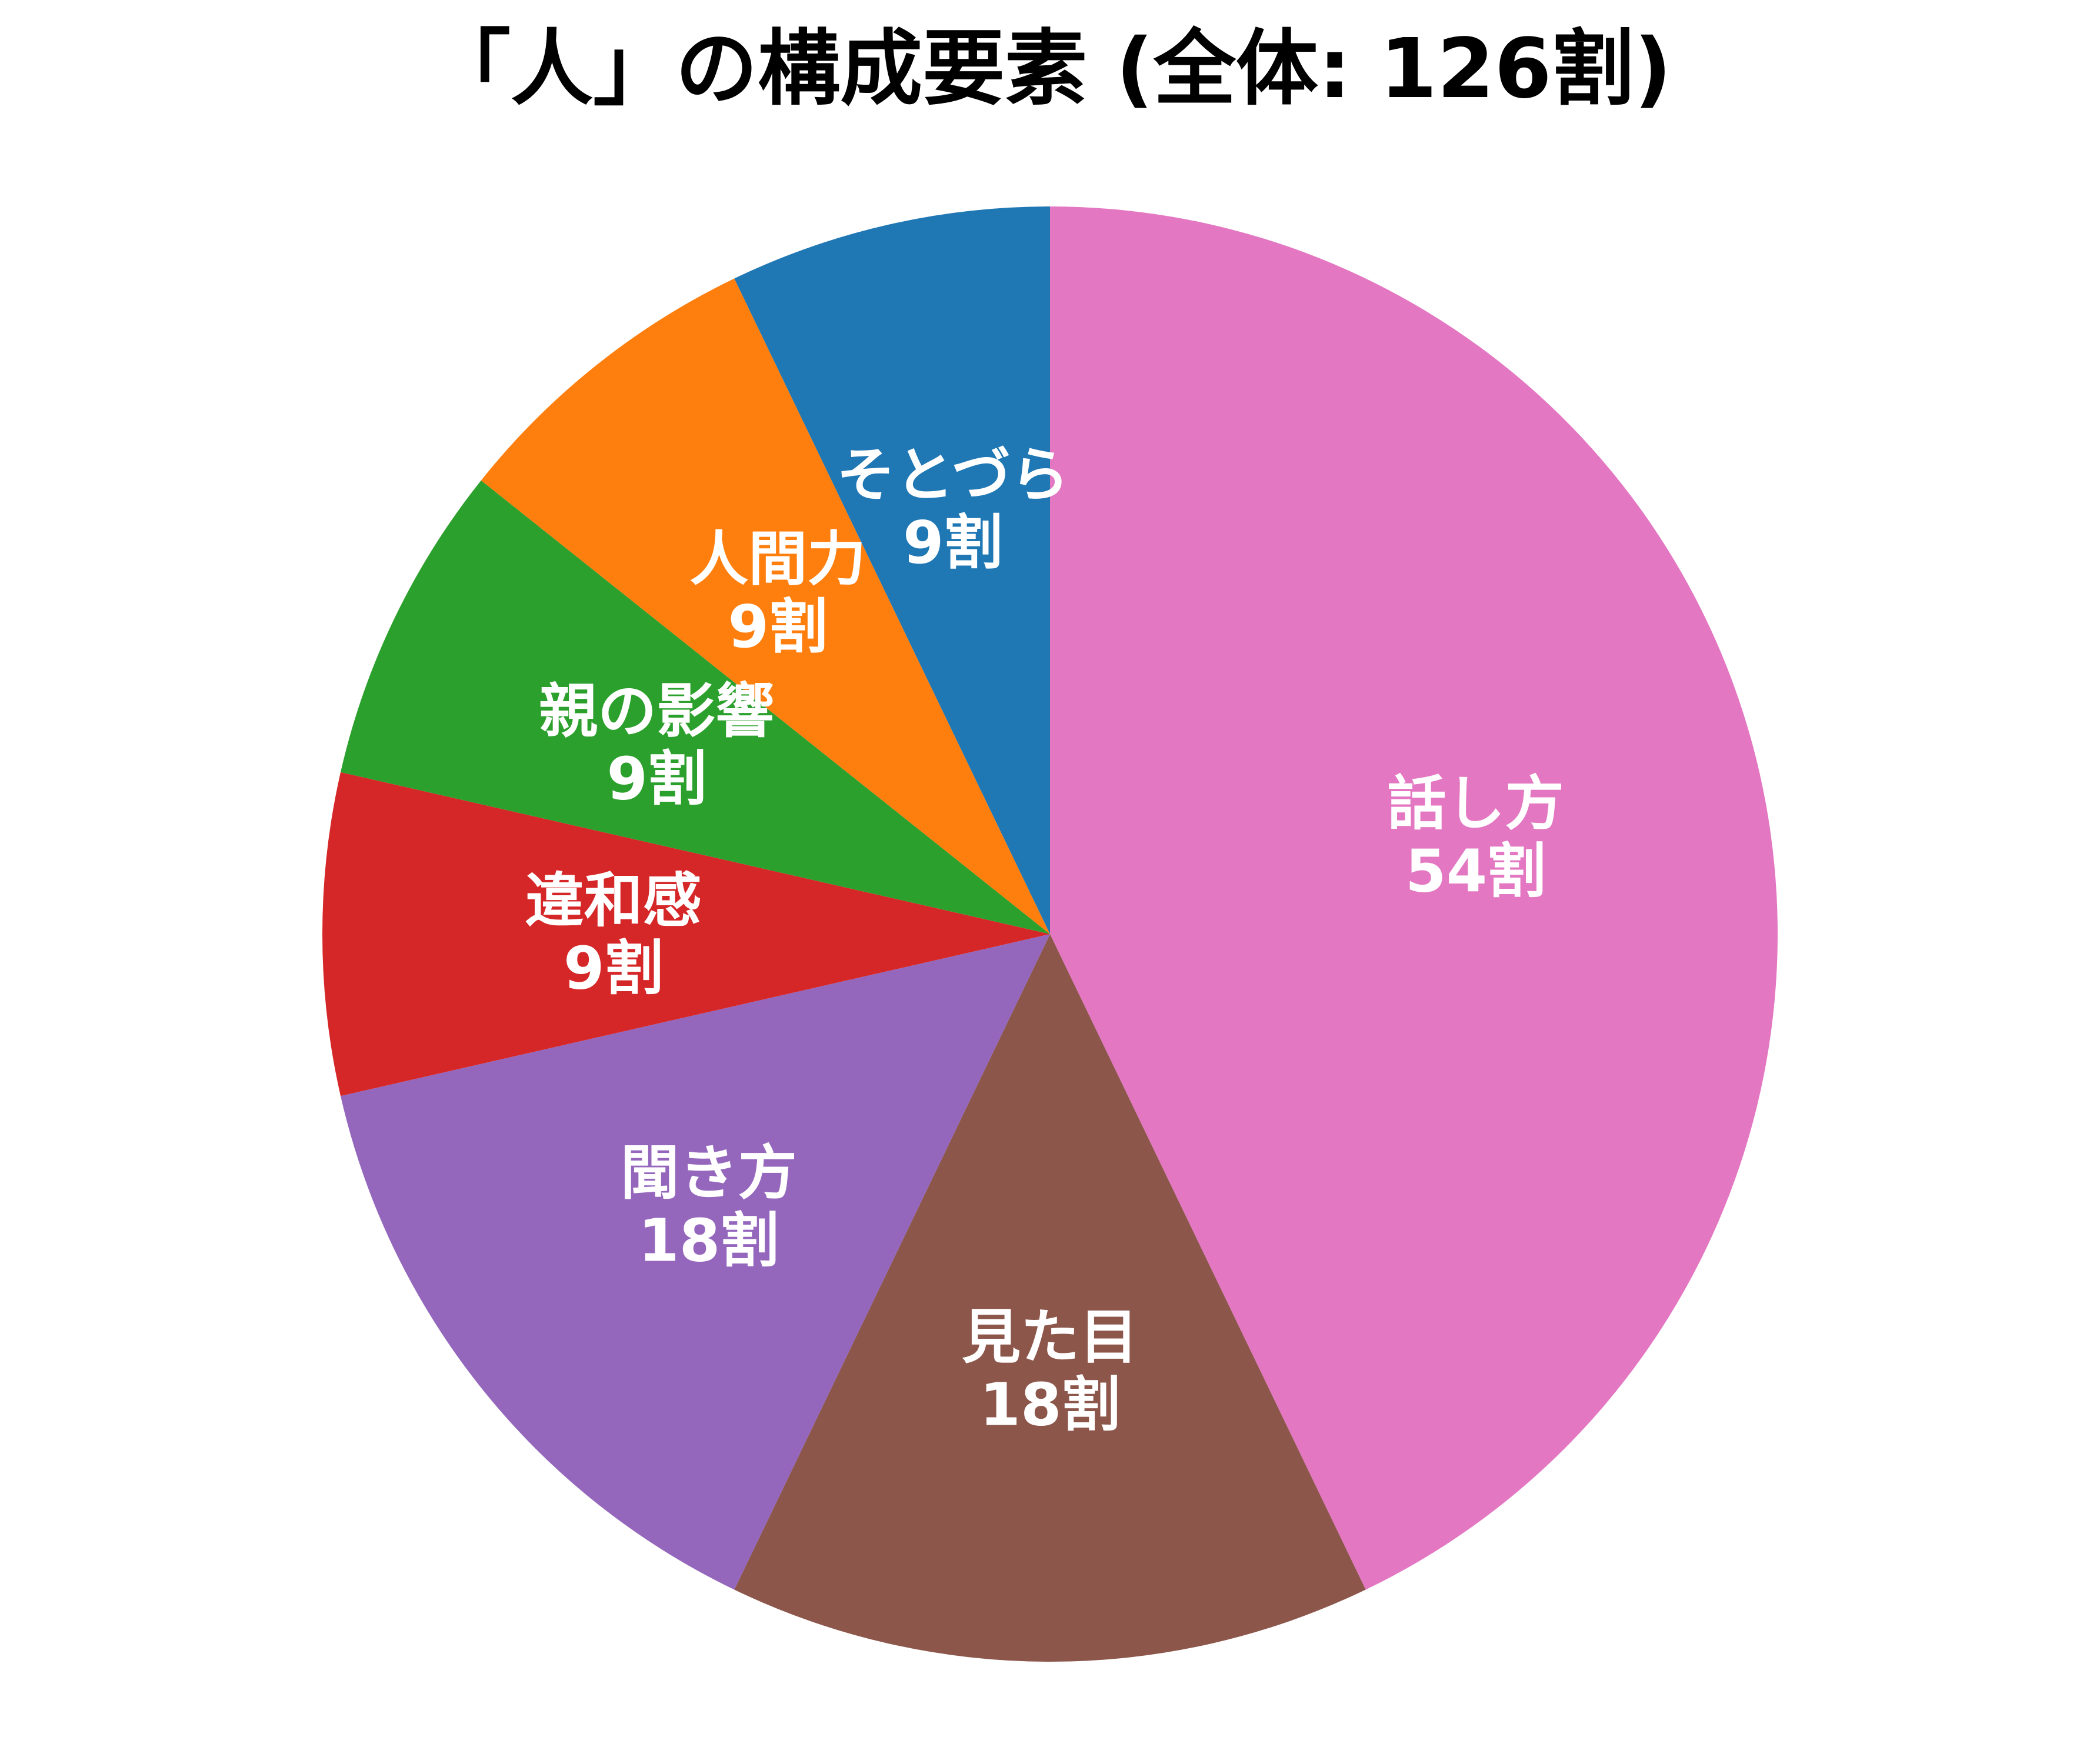  I want to click on slice-value-4: 9割, so click(614, 968).